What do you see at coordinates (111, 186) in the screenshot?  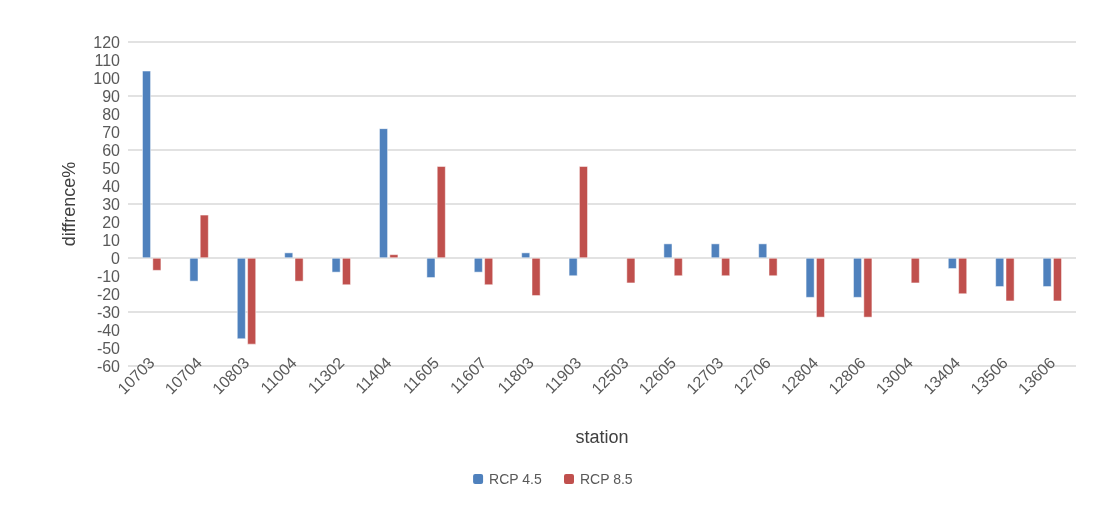 I see `y-tick-label: 40` at bounding box center [111, 186].